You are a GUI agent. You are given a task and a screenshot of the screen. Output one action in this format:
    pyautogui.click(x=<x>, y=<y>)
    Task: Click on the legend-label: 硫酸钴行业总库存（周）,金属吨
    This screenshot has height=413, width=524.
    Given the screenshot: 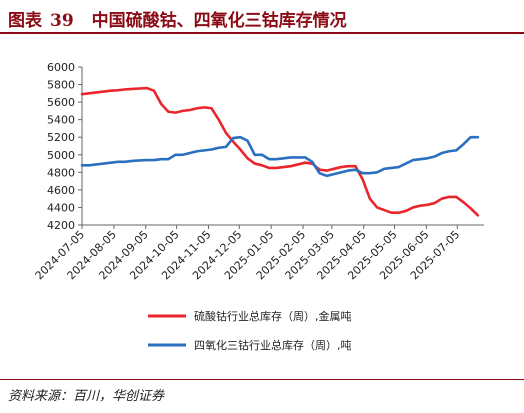 What is the action you would take?
    pyautogui.click(x=273, y=316)
    